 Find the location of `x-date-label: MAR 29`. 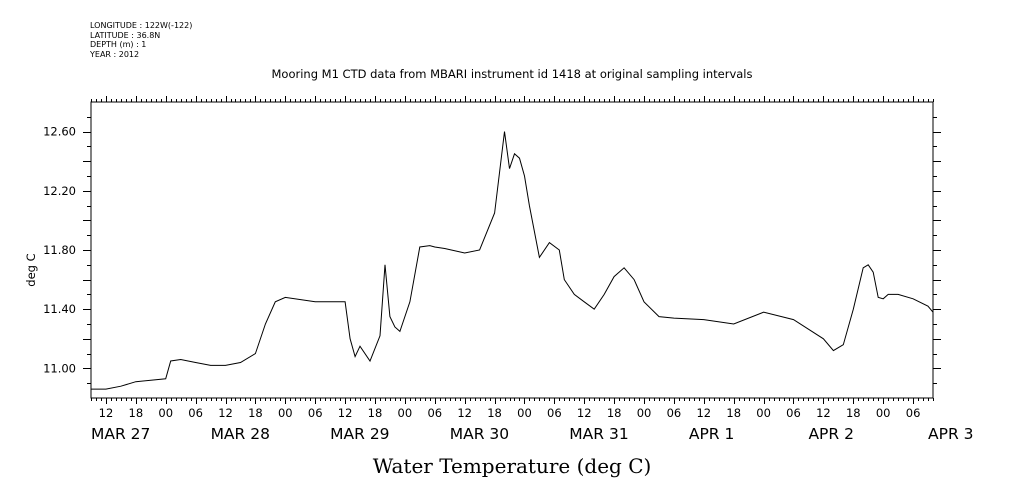

x-date-label: MAR 29 is located at coordinates (359, 434).